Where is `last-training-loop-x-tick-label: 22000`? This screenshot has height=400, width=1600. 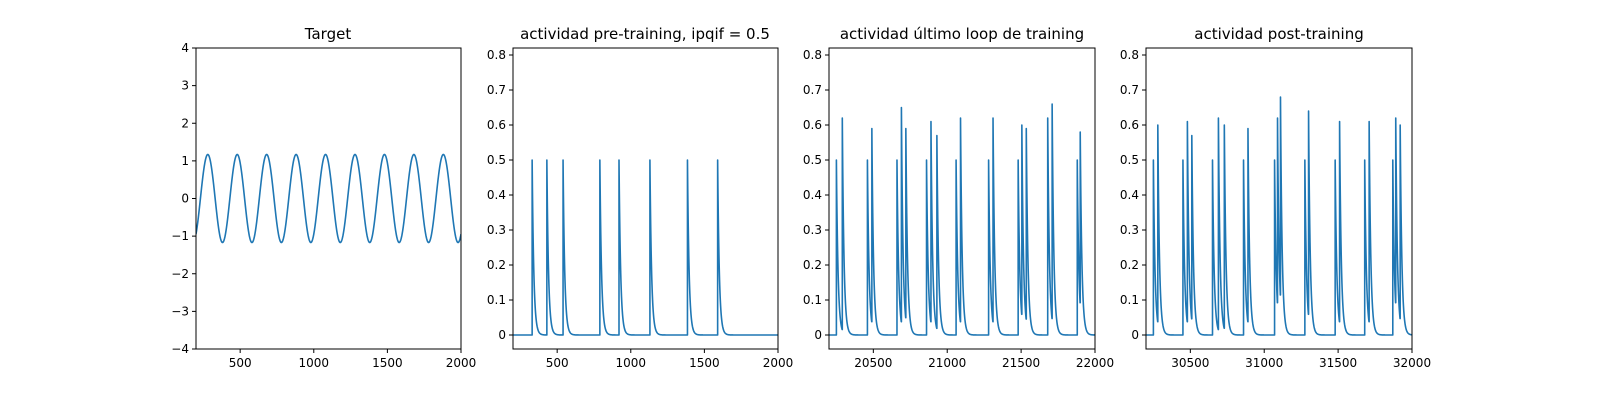
last-training-loop-x-tick-label: 22000 is located at coordinates (1095, 363).